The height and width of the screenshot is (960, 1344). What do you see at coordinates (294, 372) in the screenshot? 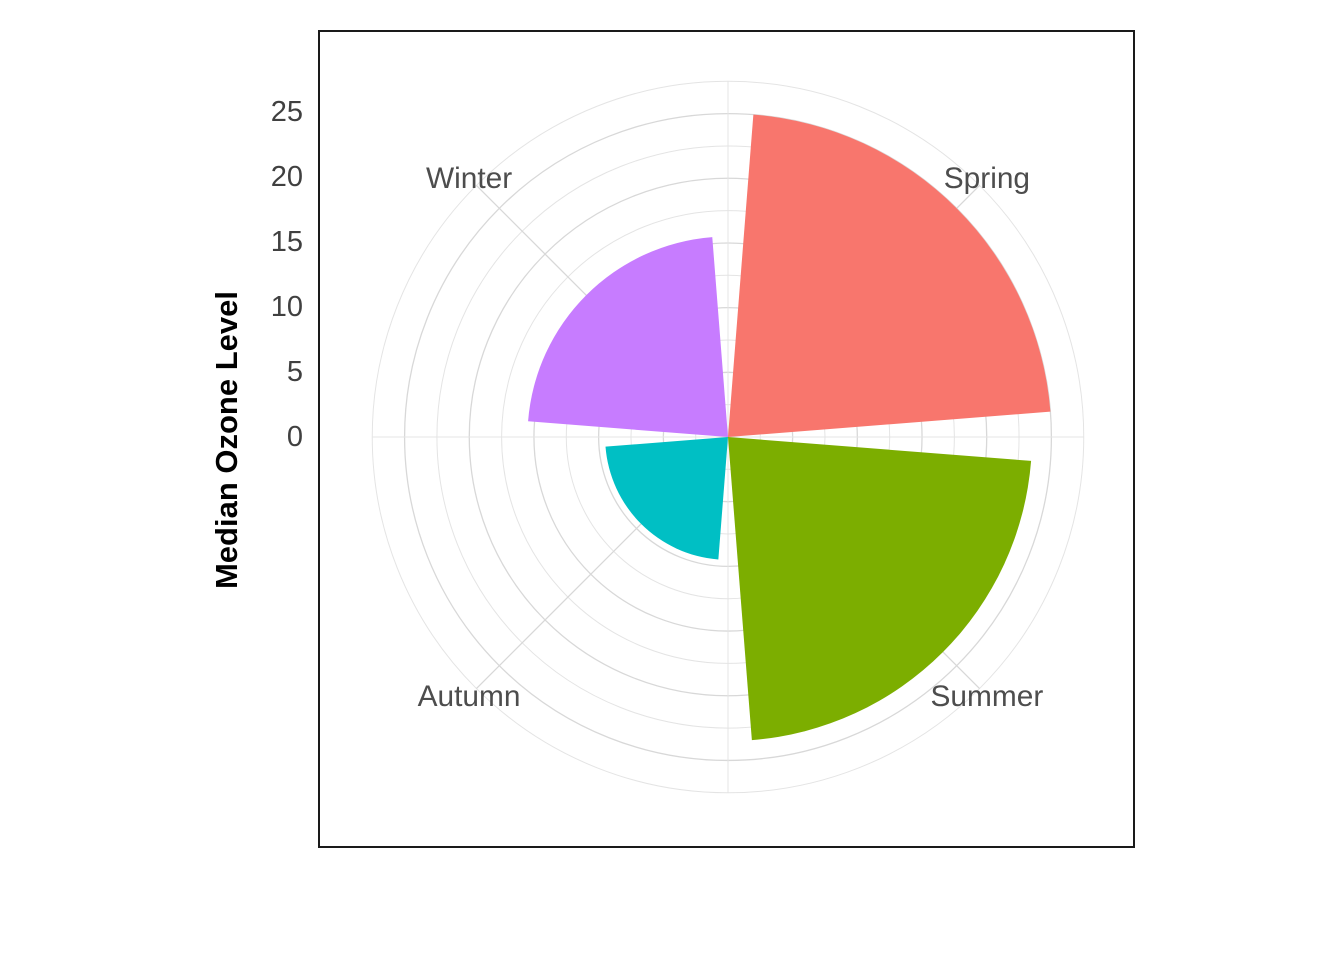
I see `radial-tick-label: 5` at bounding box center [294, 372].